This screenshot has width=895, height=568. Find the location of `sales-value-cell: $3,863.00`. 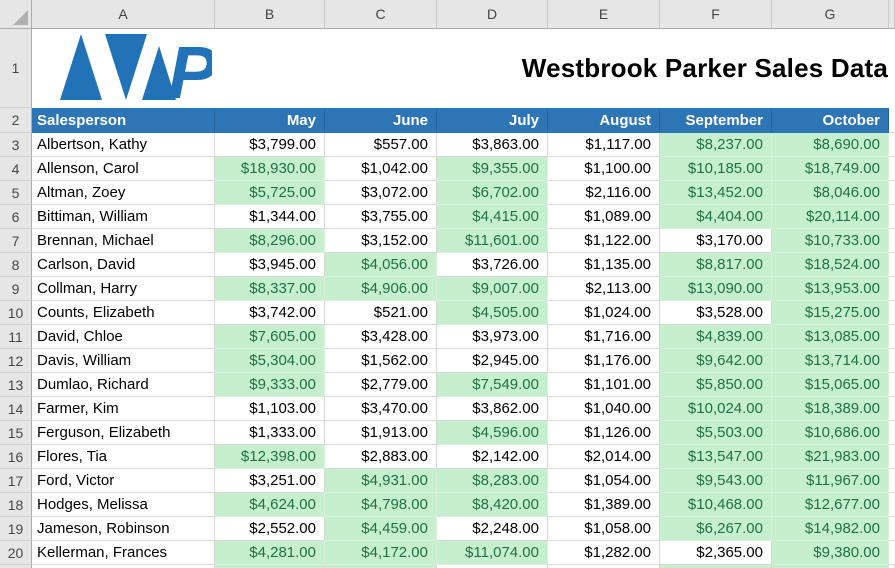

sales-value-cell: $3,863.00 is located at coordinates (492, 145).